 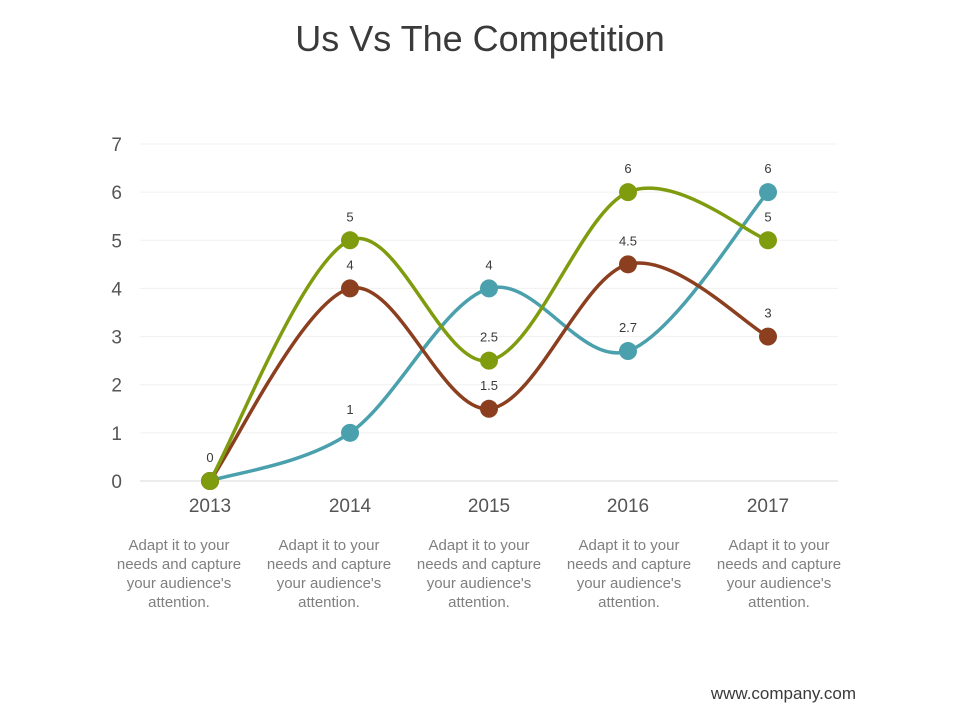 I want to click on y-tick-label: 3, so click(x=116, y=338).